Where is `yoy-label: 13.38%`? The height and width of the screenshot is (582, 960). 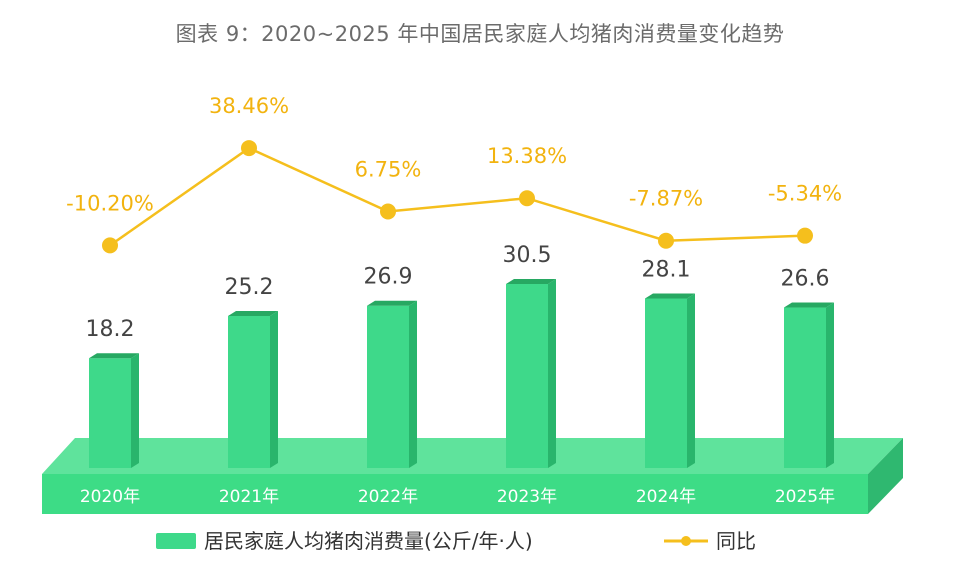 yoy-label: 13.38% is located at coordinates (527, 156).